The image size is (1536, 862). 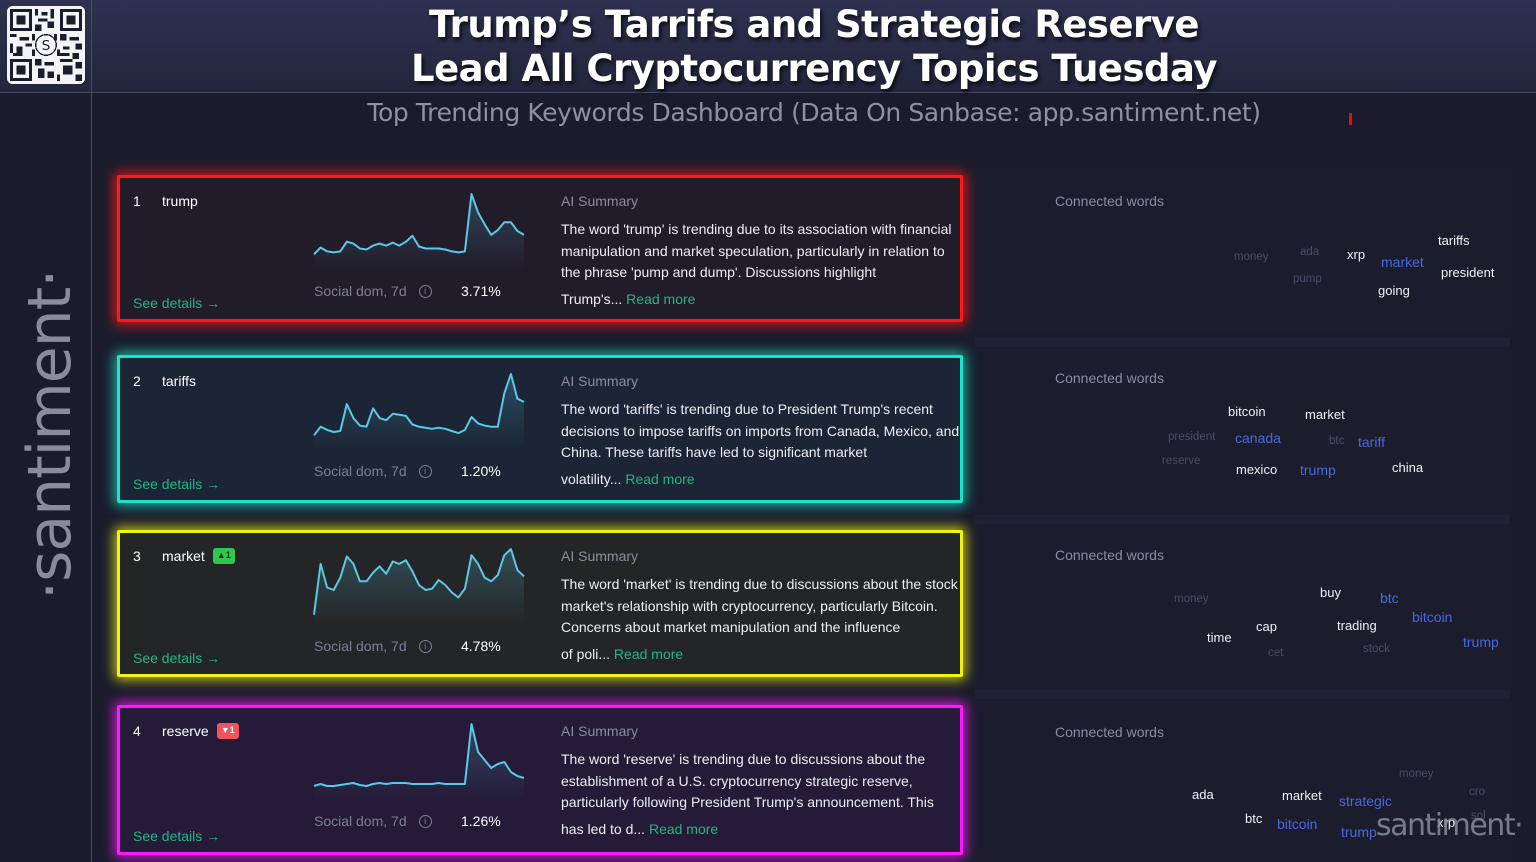 What do you see at coordinates (198, 556) in the screenshot?
I see `trend-keyword: market ▲1` at bounding box center [198, 556].